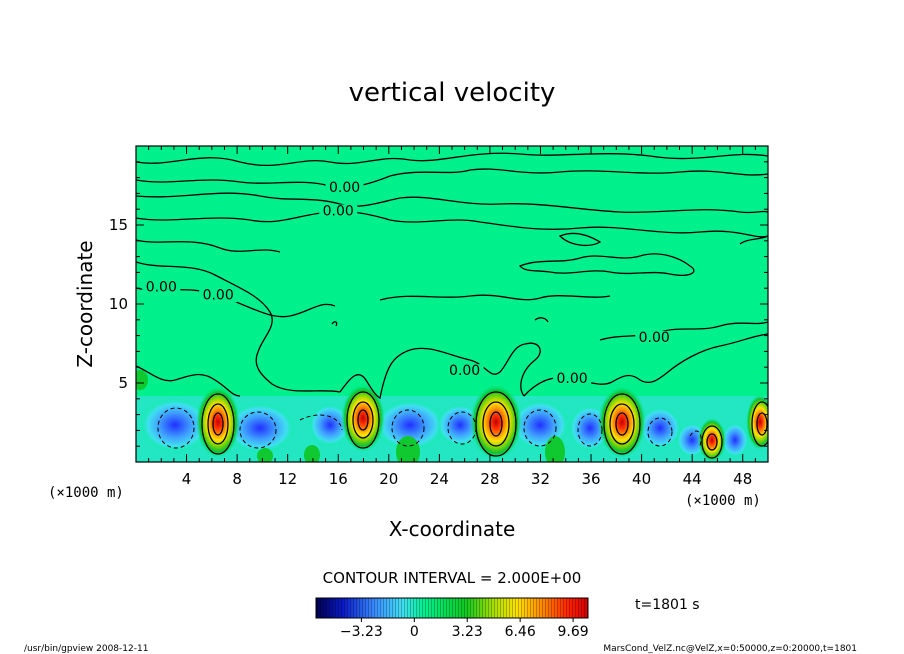 The width and height of the screenshot is (904, 654). Describe the element at coordinates (187, 479) in the screenshot. I see `x-tick-label: 4` at that location.